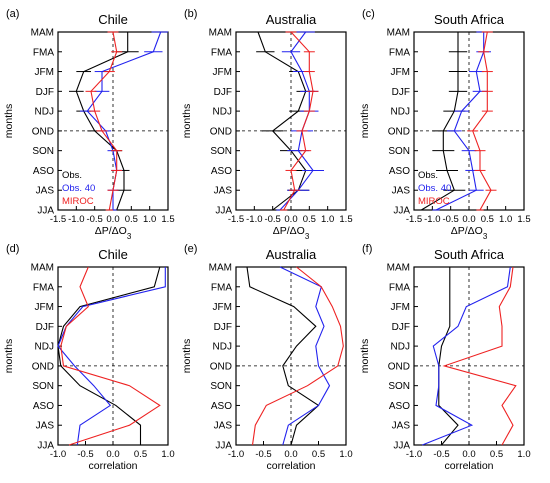 The height and width of the screenshot is (483, 550). I want to click on panel-label: (a), so click(12, 14).